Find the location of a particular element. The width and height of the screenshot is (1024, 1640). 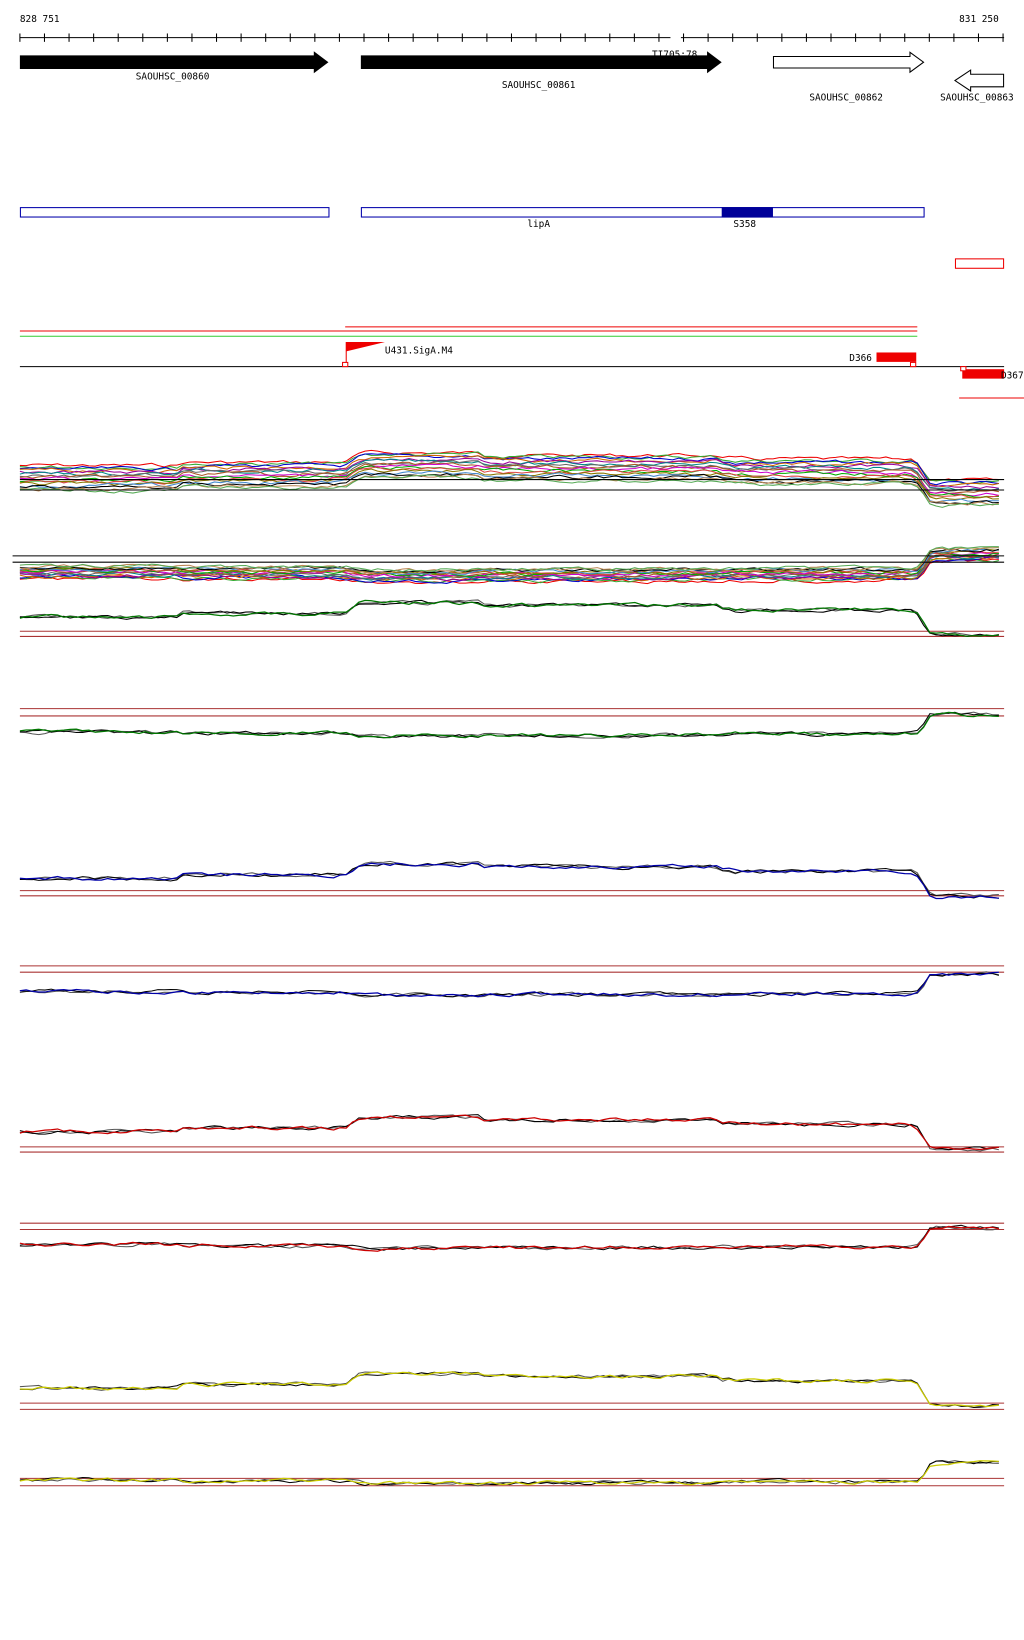

marker-label: TI705:78 is located at coordinates (675, 55).